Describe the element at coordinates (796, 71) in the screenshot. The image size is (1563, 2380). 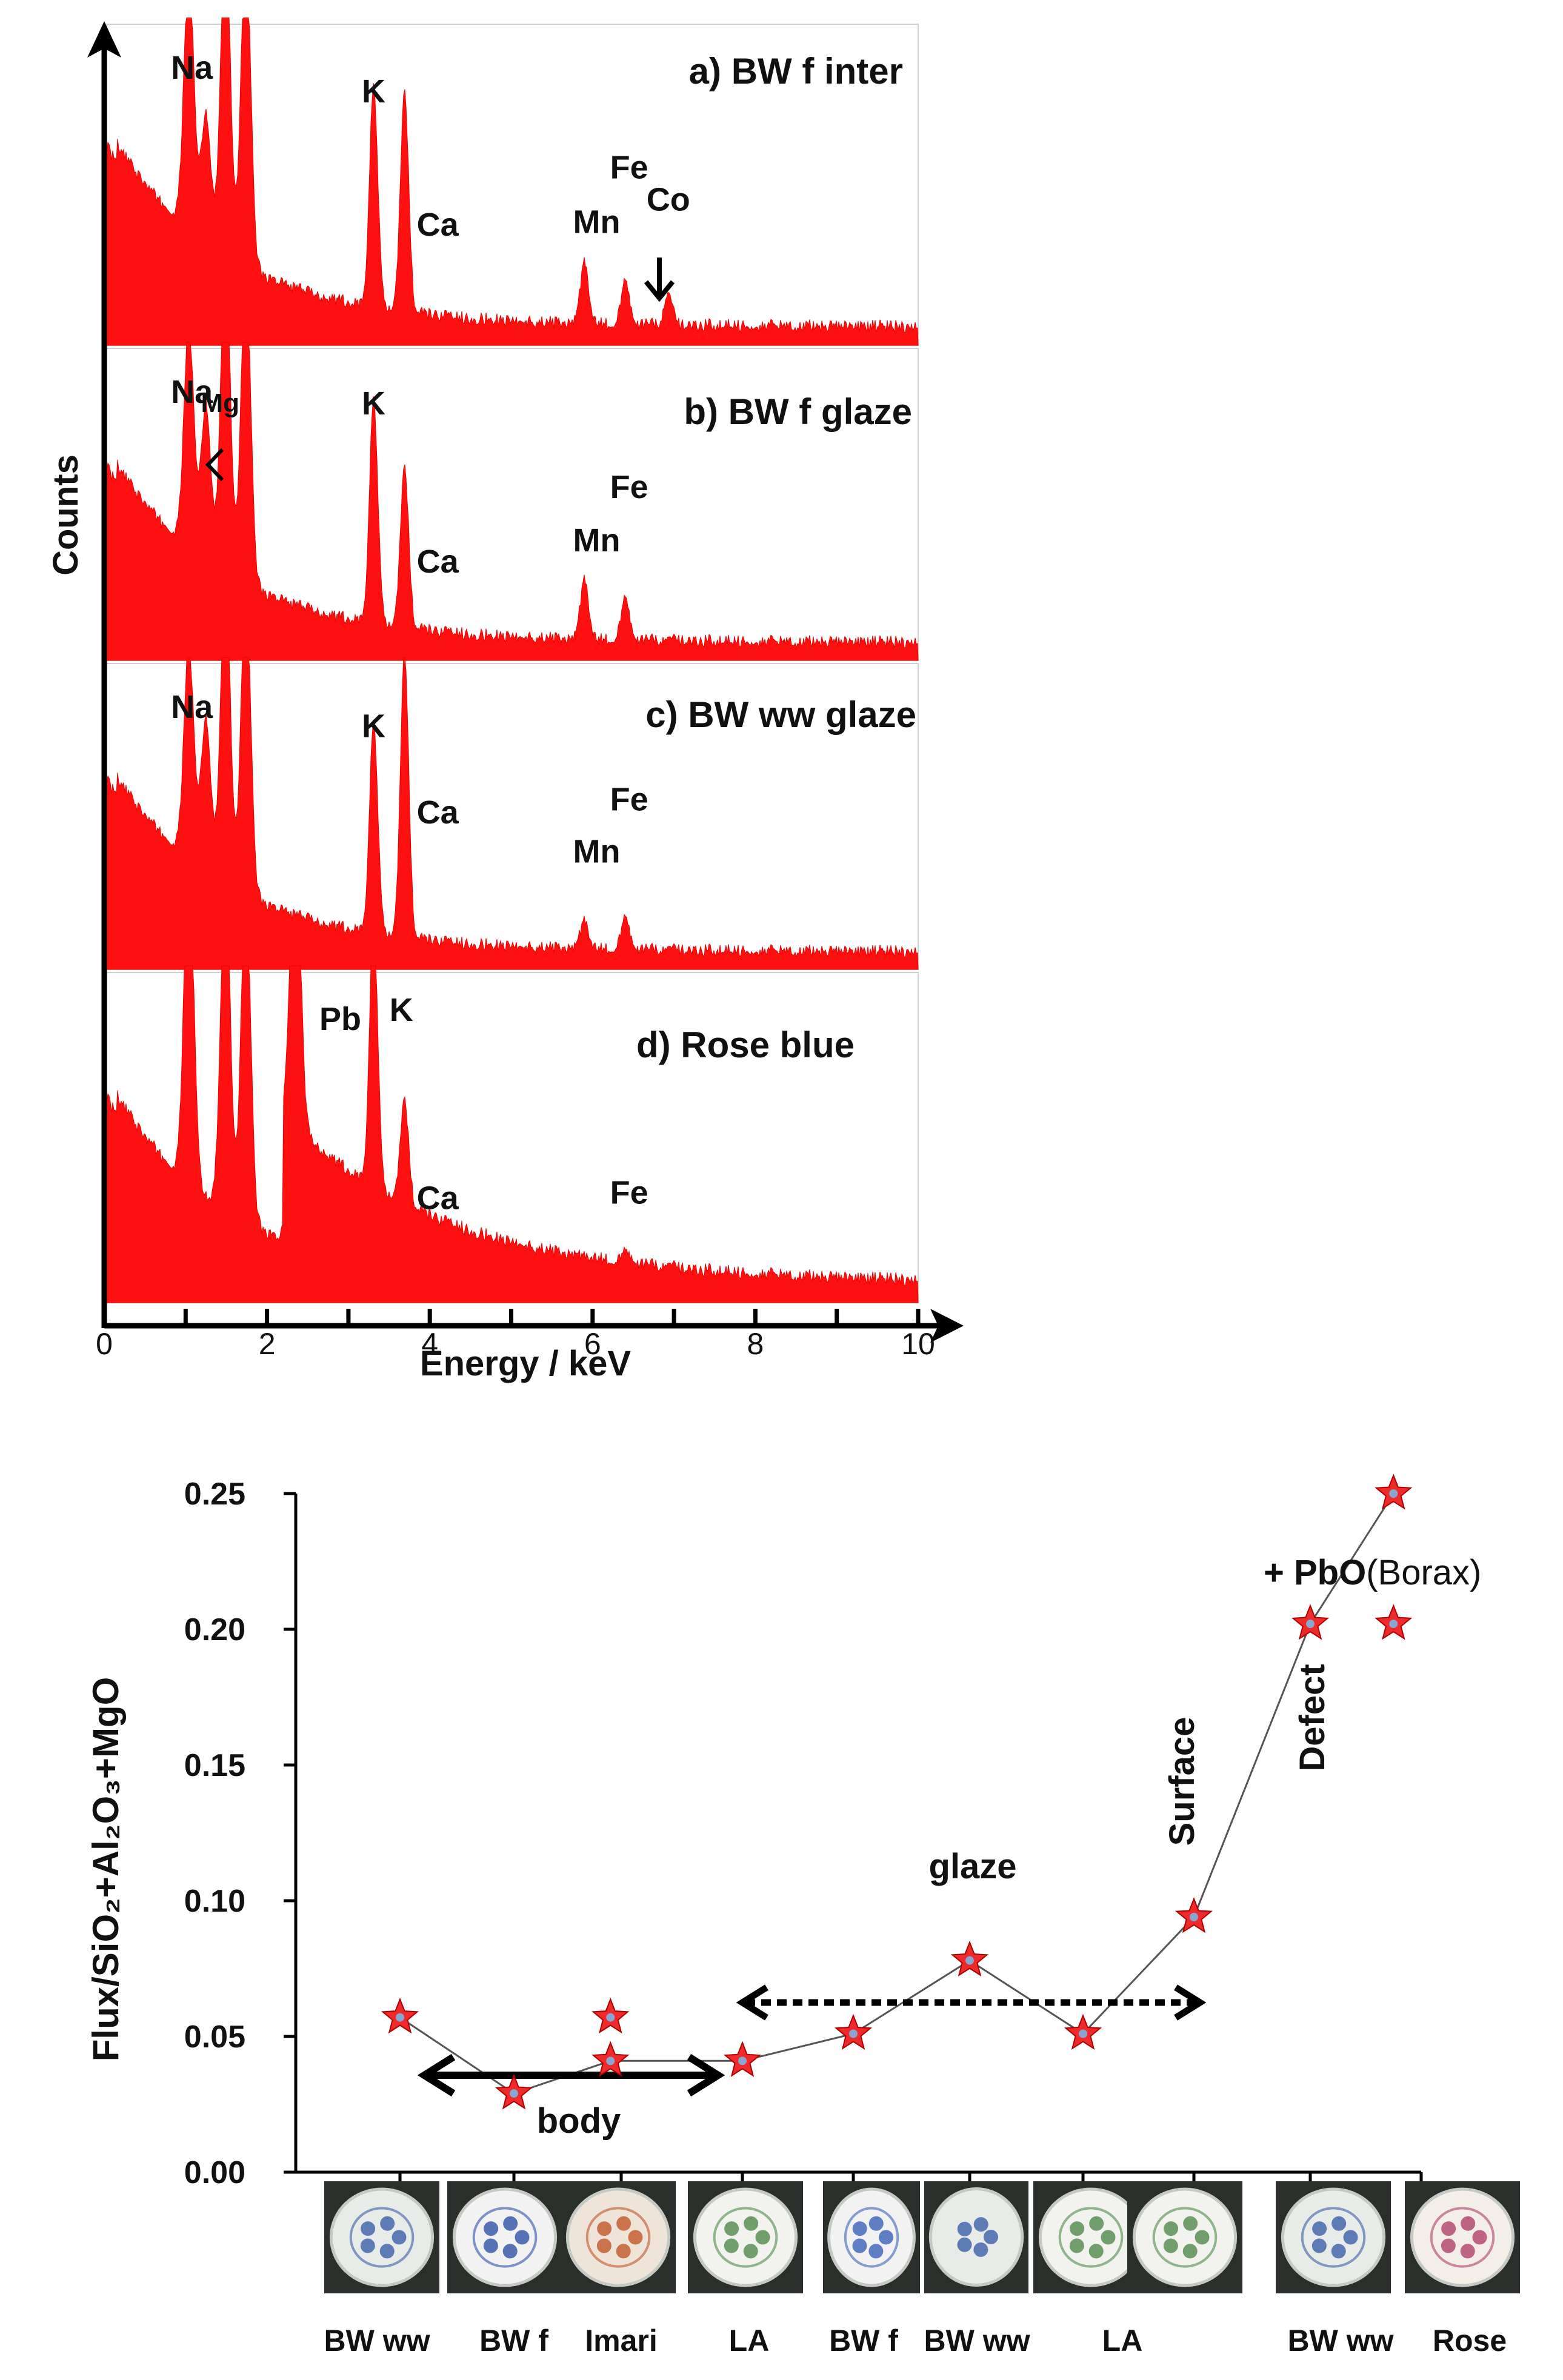
I see `panel-label-1: a) BW f inter` at that location.